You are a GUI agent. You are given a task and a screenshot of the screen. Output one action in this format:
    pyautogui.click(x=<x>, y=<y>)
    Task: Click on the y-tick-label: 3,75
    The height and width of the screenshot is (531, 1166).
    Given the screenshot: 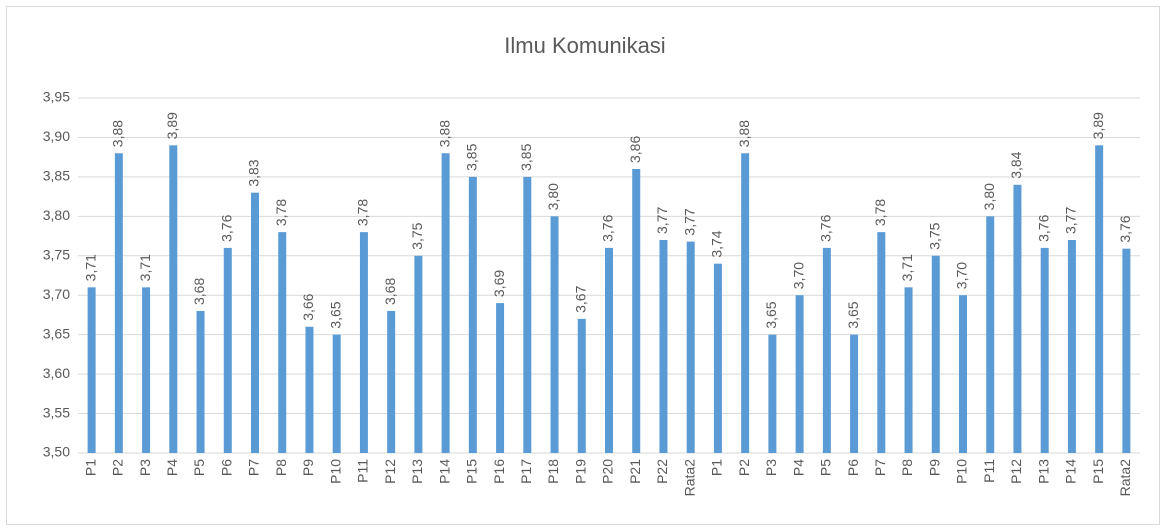 What is the action you would take?
    pyautogui.click(x=56, y=254)
    